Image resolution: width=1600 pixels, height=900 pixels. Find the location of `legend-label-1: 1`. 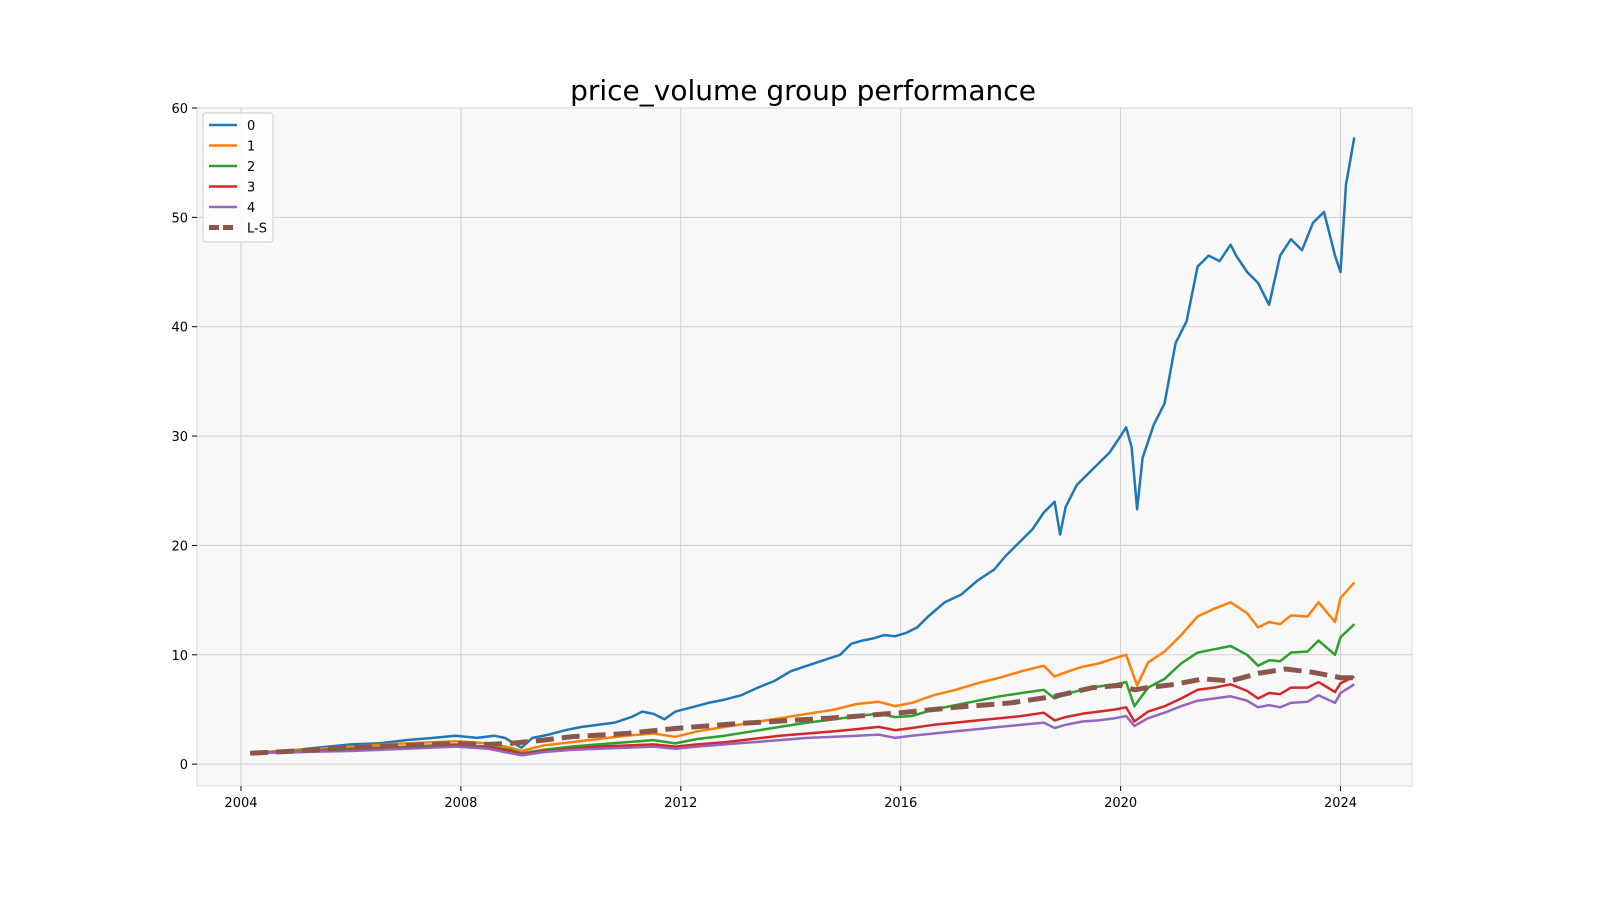

legend-label-1: 1 is located at coordinates (251, 147).